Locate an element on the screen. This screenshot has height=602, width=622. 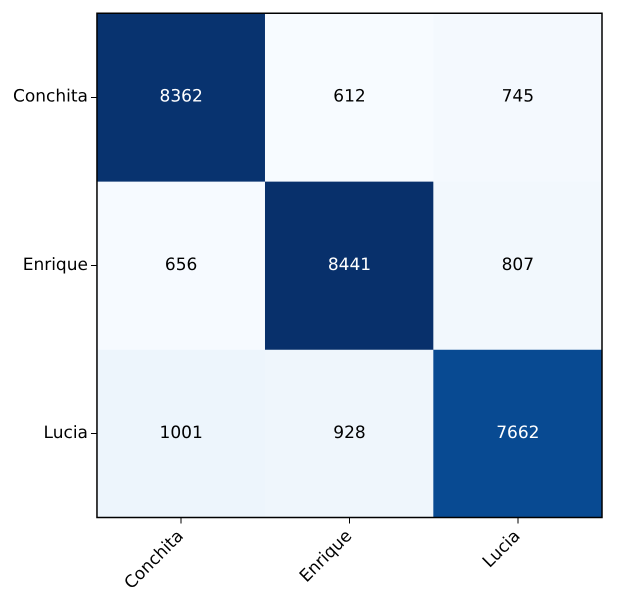
y-tick-label: Enrique is located at coordinates (55, 264).